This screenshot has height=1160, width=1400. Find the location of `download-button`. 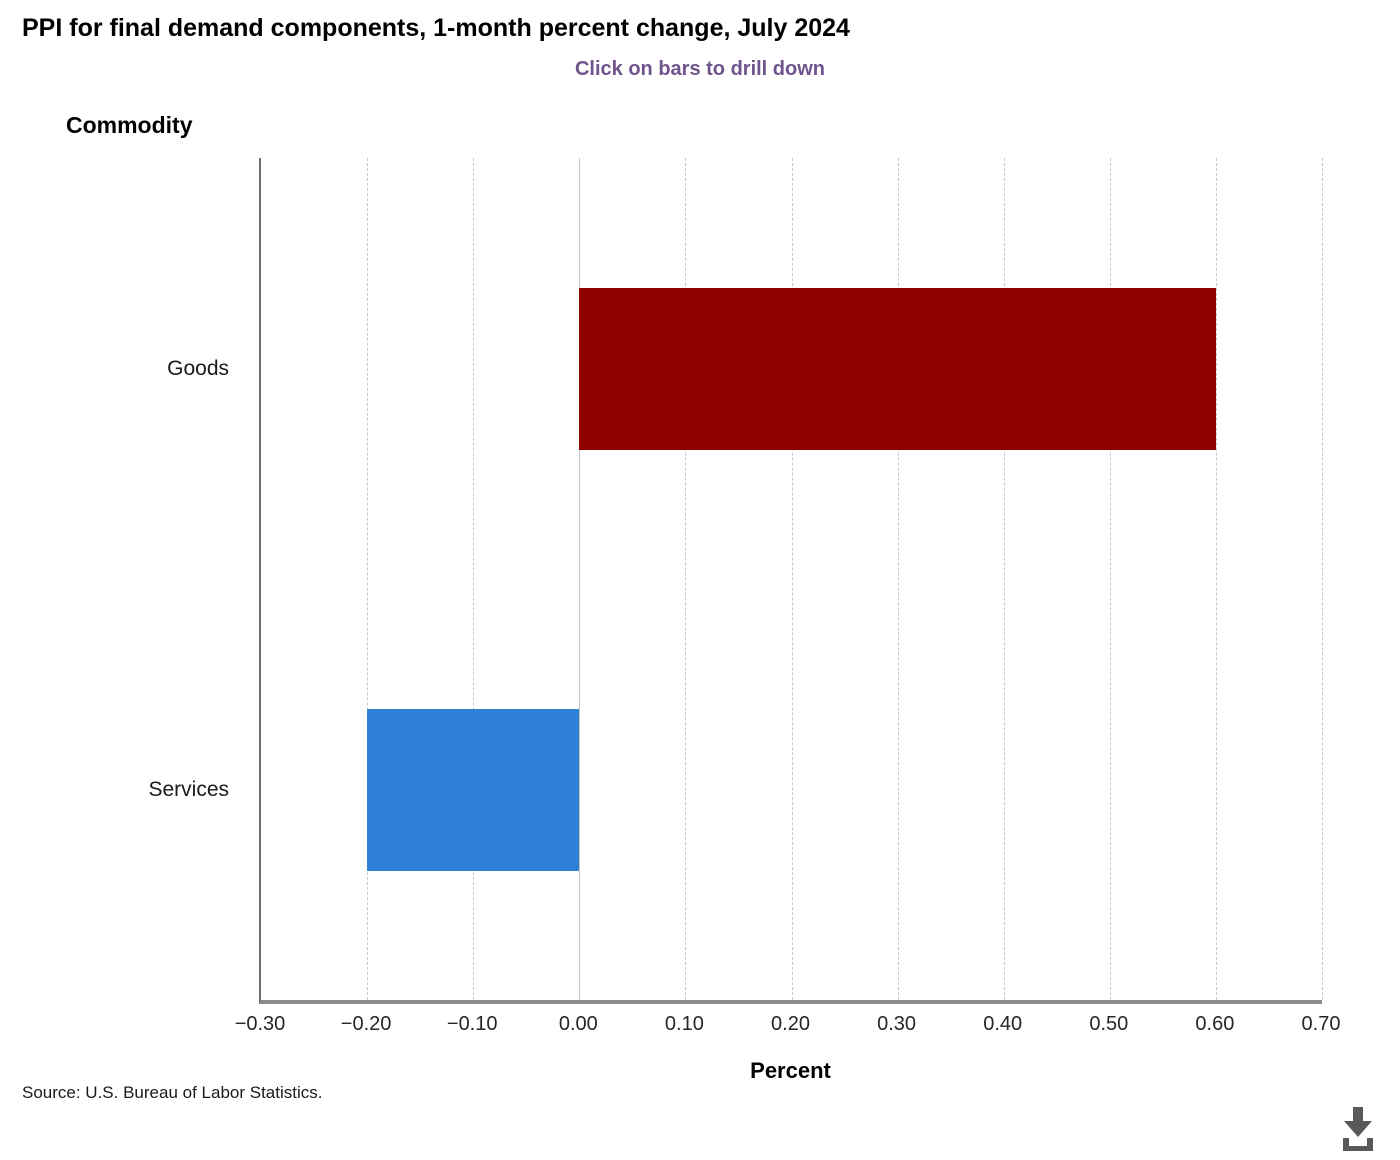

download-button is located at coordinates (1358, 1130).